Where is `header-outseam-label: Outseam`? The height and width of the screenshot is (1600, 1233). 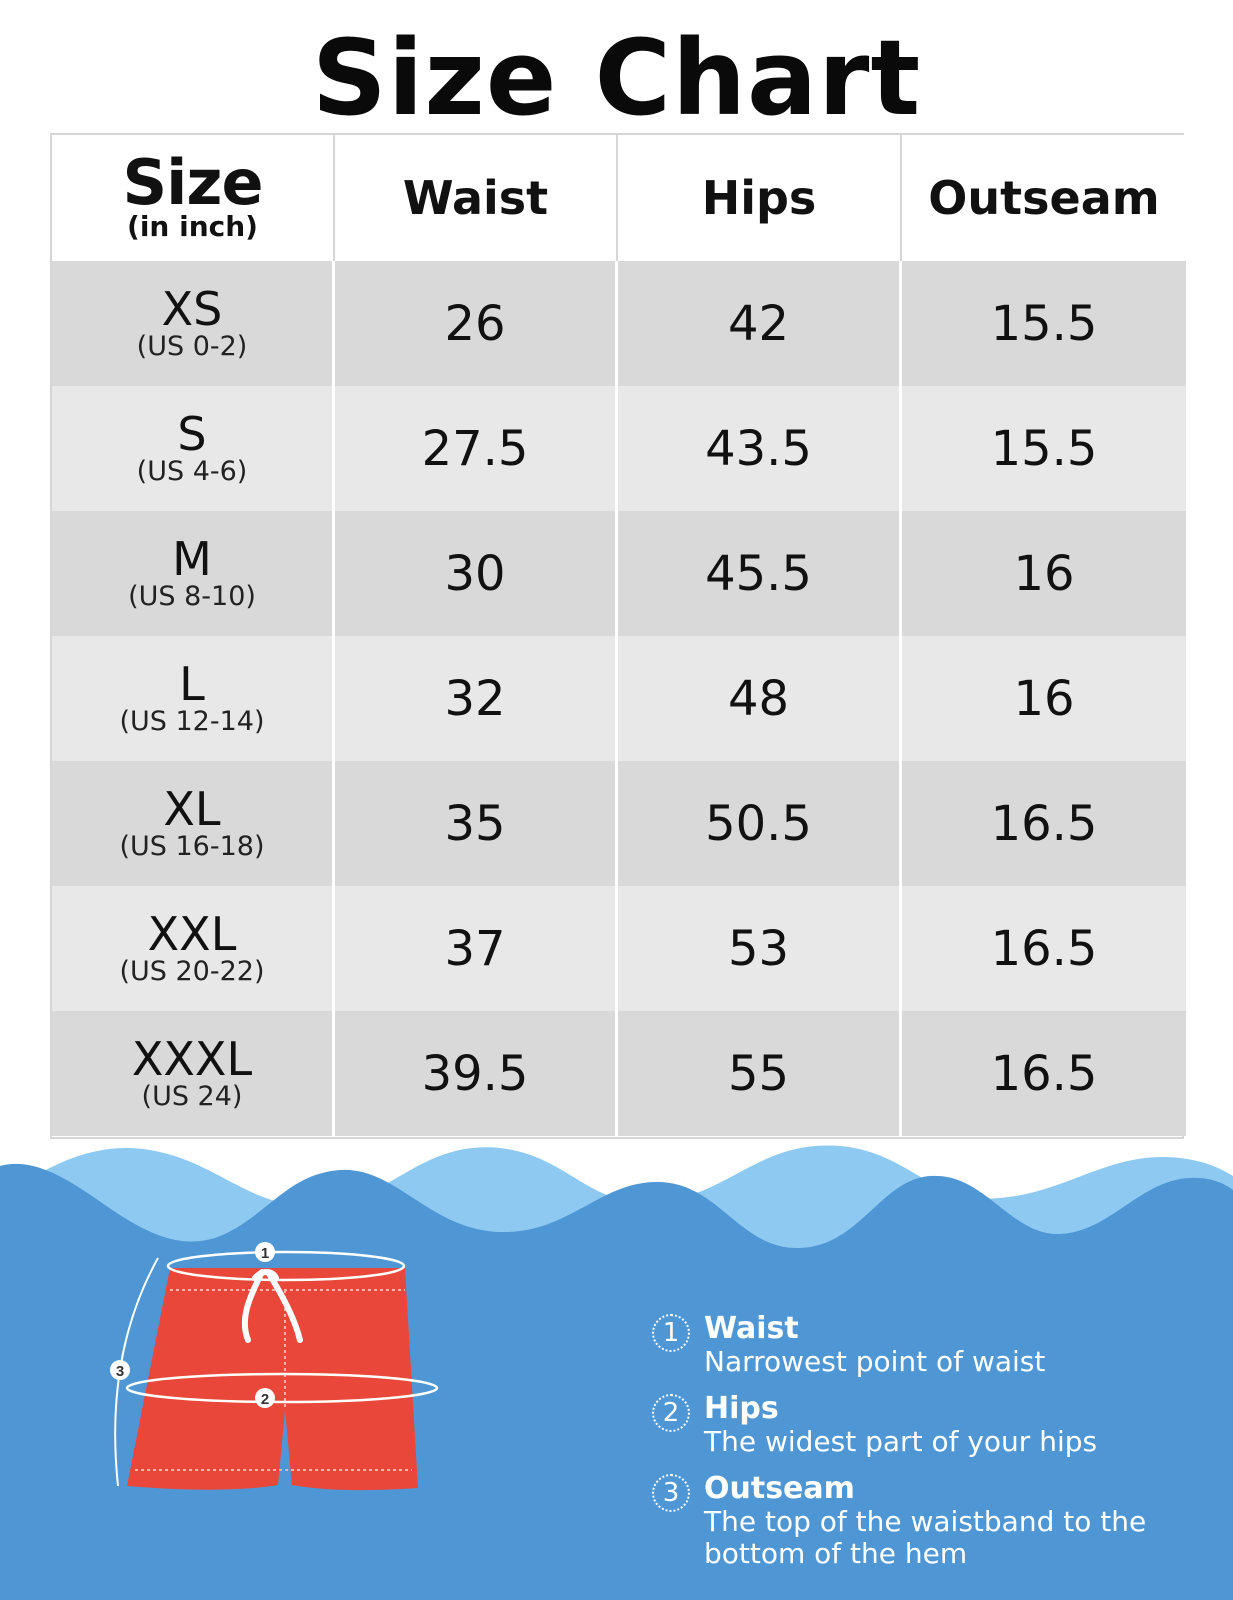
header-outseam-label: Outseam is located at coordinates (1044, 198).